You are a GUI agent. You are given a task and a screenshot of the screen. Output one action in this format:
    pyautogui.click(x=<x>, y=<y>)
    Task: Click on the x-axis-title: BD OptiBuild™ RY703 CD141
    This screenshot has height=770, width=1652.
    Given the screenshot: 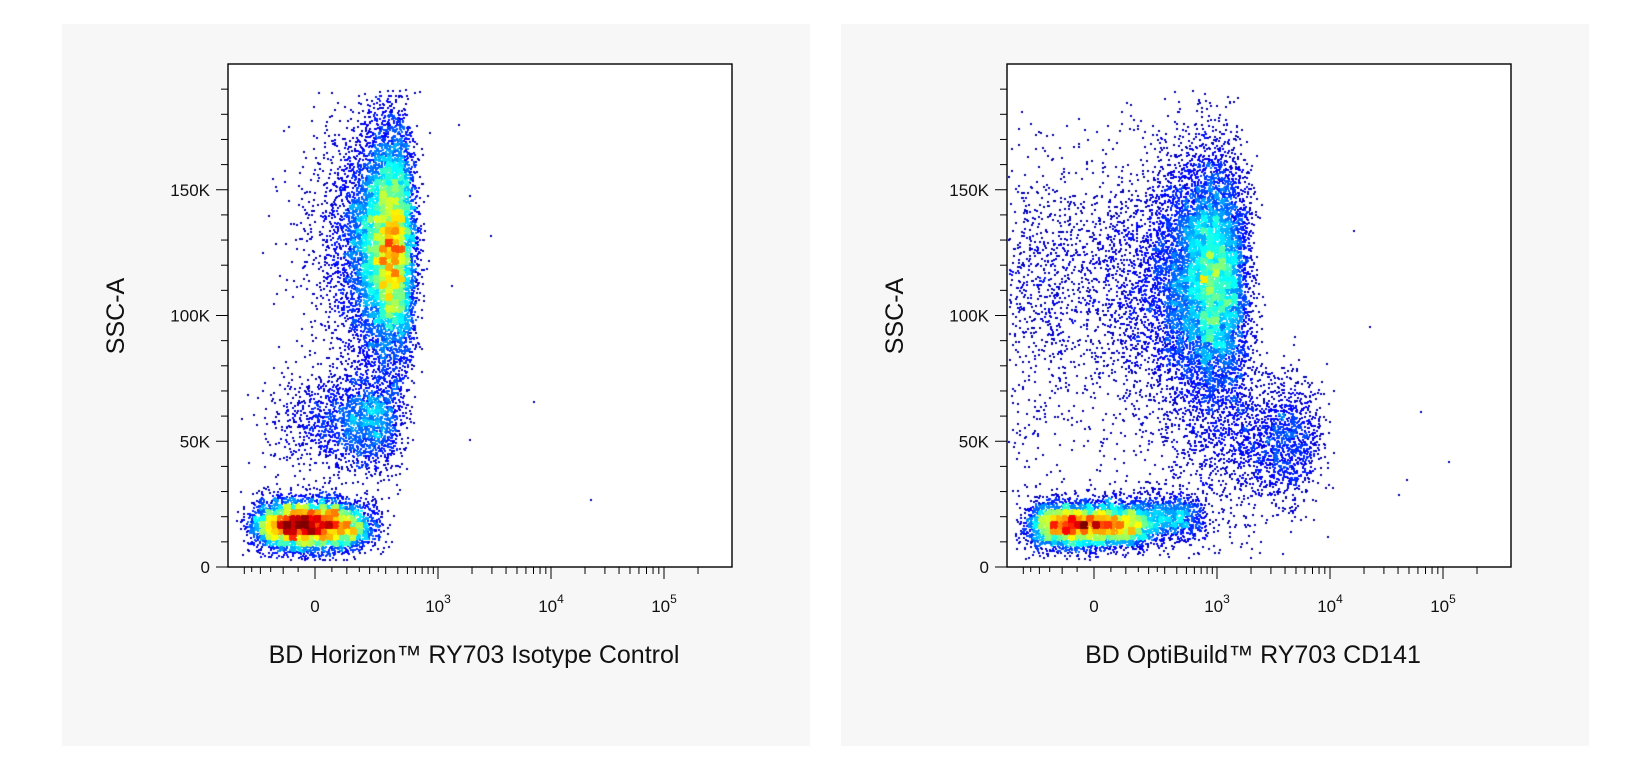 What is the action you would take?
    pyautogui.click(x=1253, y=655)
    